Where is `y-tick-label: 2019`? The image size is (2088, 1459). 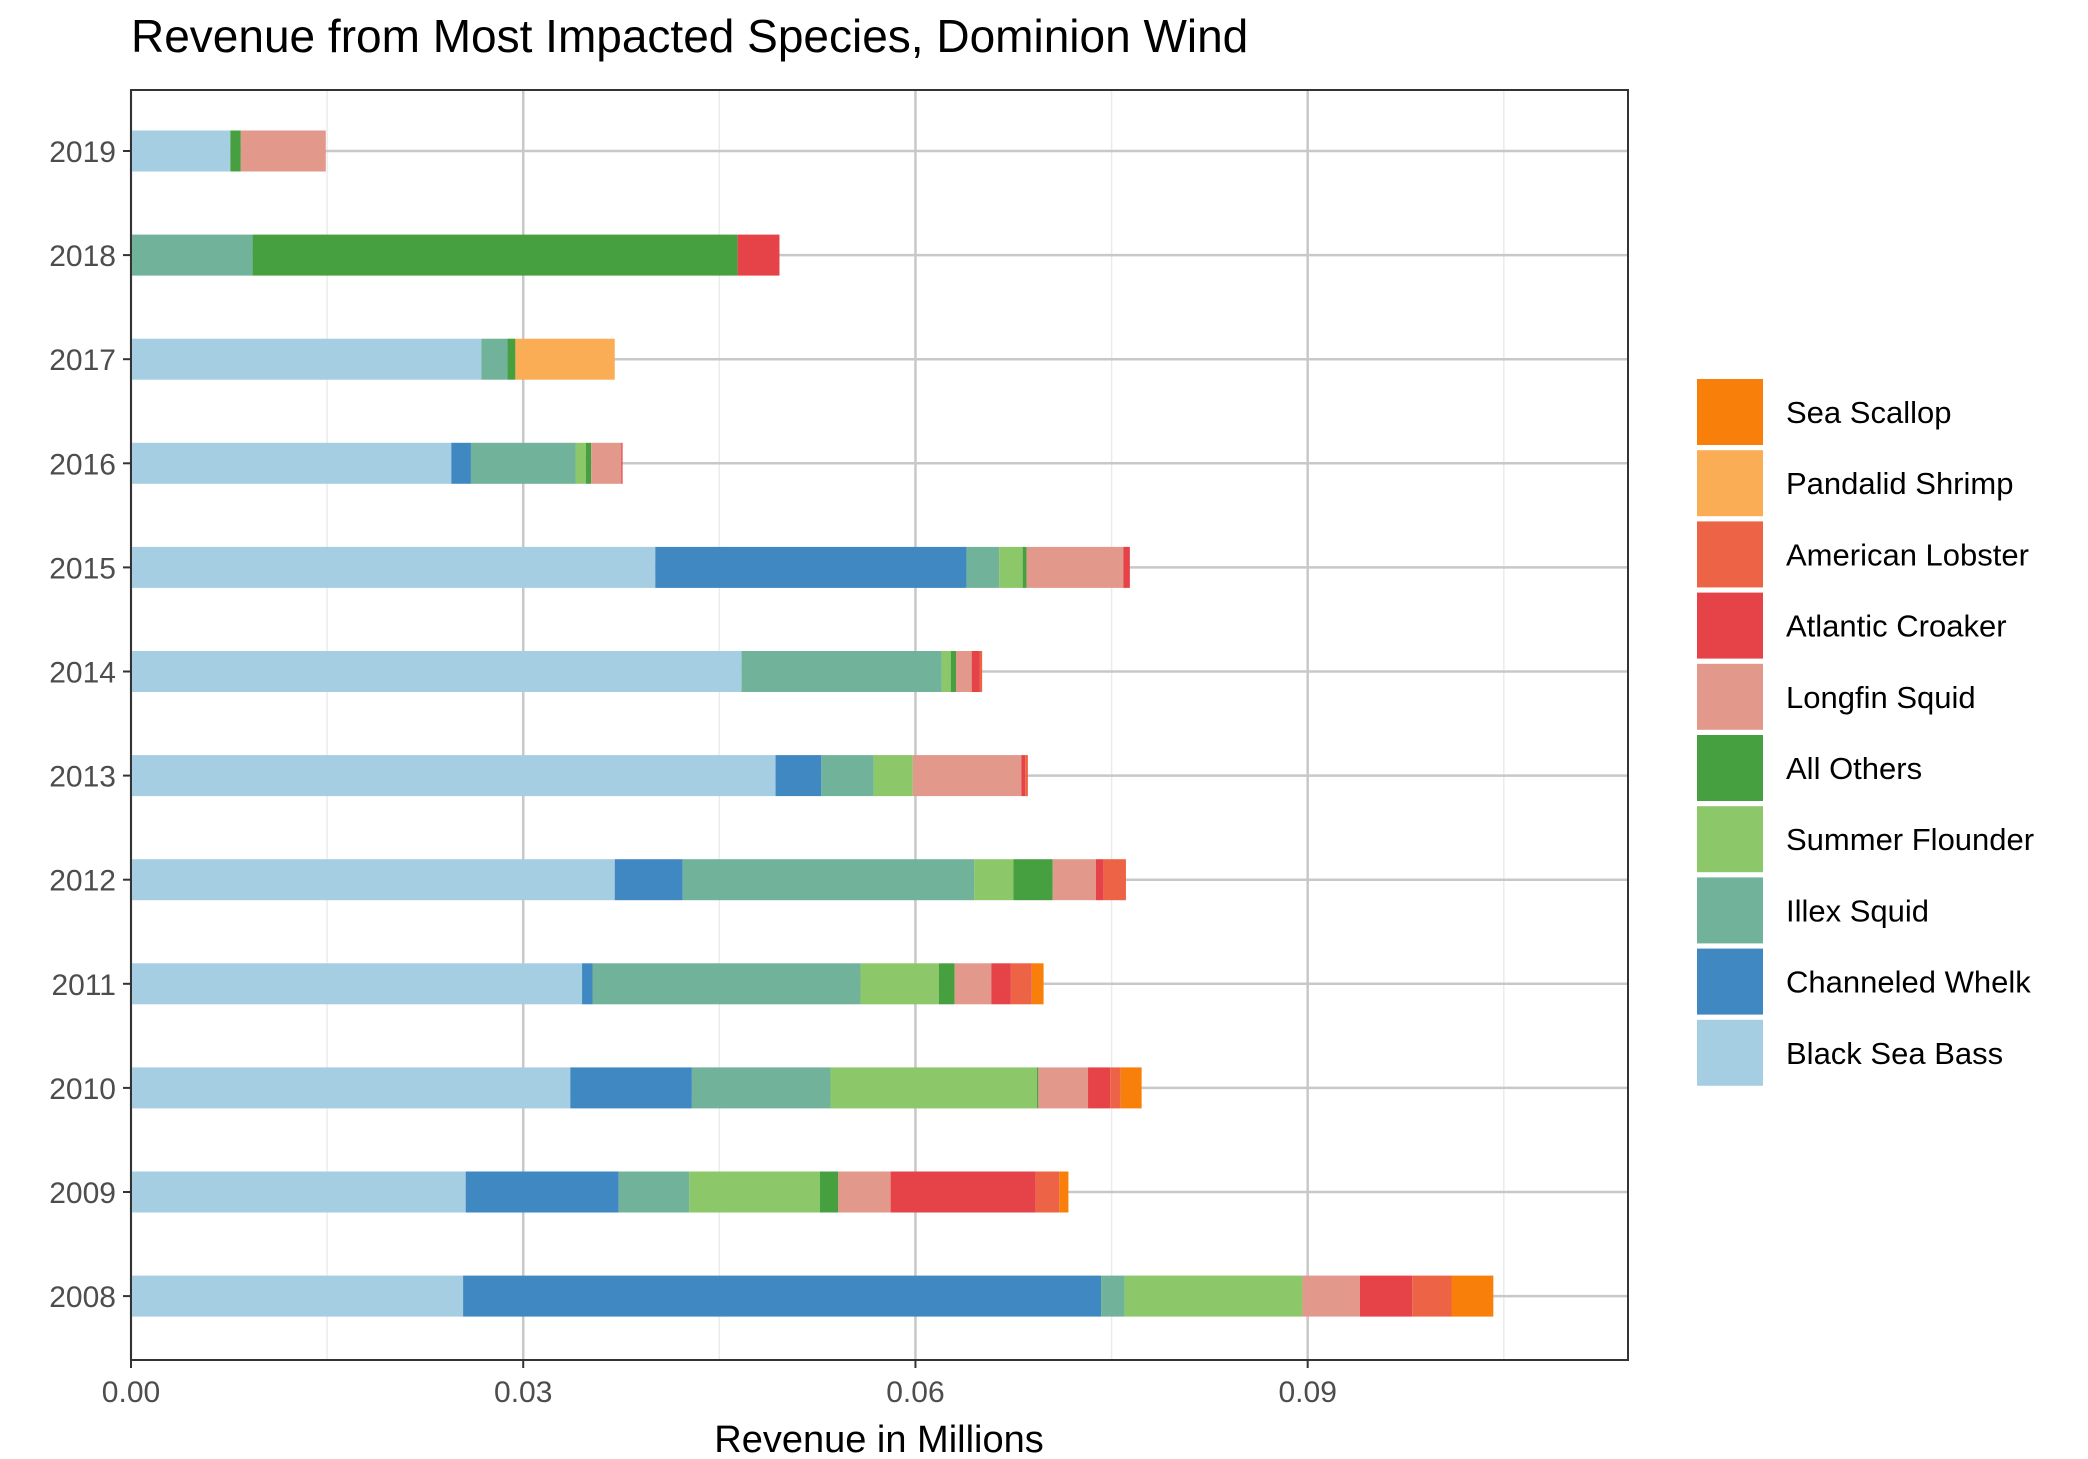
y-tick-label: 2019 is located at coordinates (82, 152).